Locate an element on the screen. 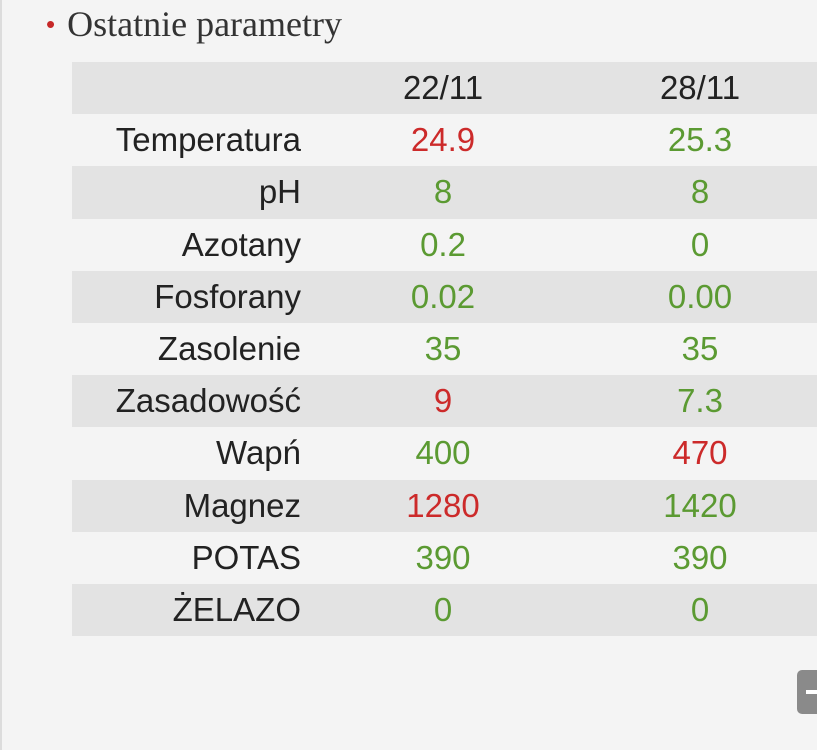 The width and height of the screenshot is (817, 750). toggle-button is located at coordinates (807, 692).